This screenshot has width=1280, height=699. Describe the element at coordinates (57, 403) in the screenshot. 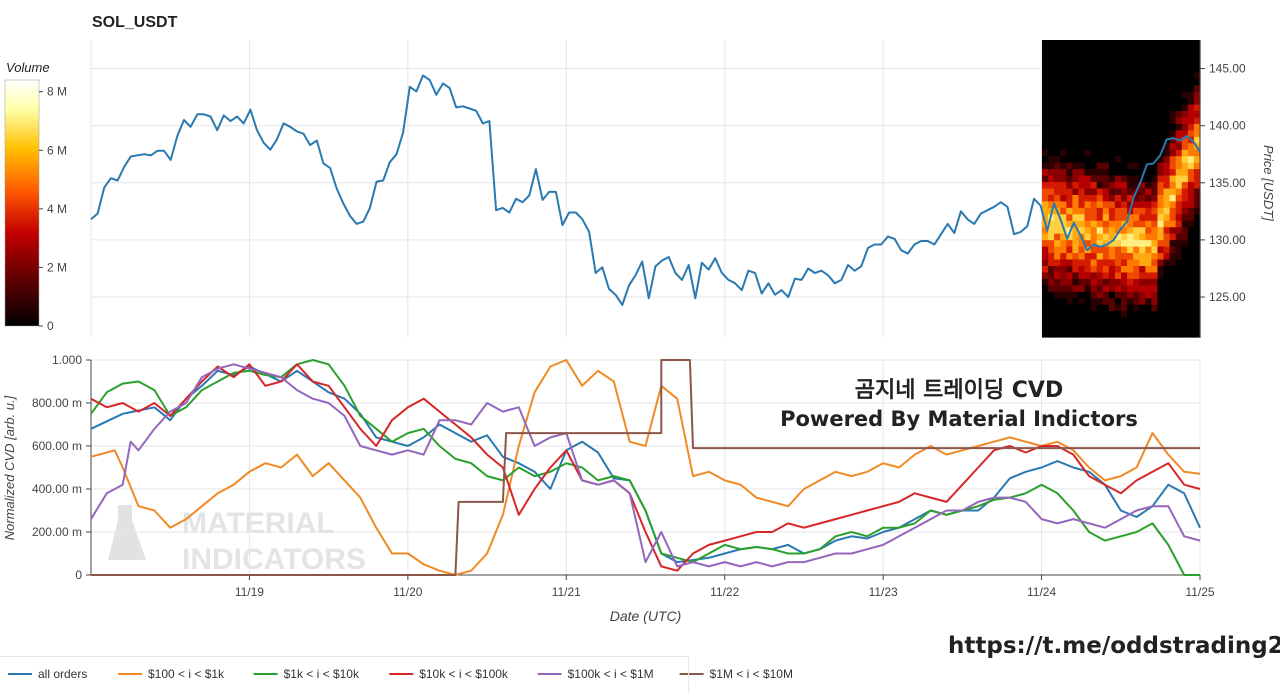

I see `cvd-y-tick-label: 800.00 m` at that location.